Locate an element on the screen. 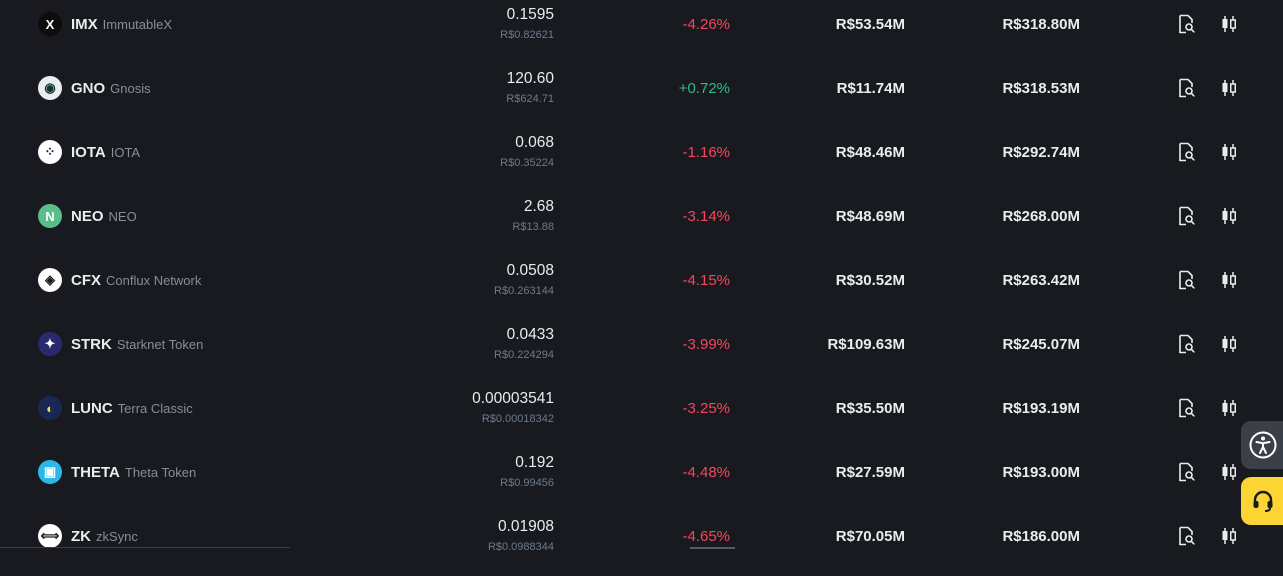  volume-24h: R$11.74M is located at coordinates (870, 88).